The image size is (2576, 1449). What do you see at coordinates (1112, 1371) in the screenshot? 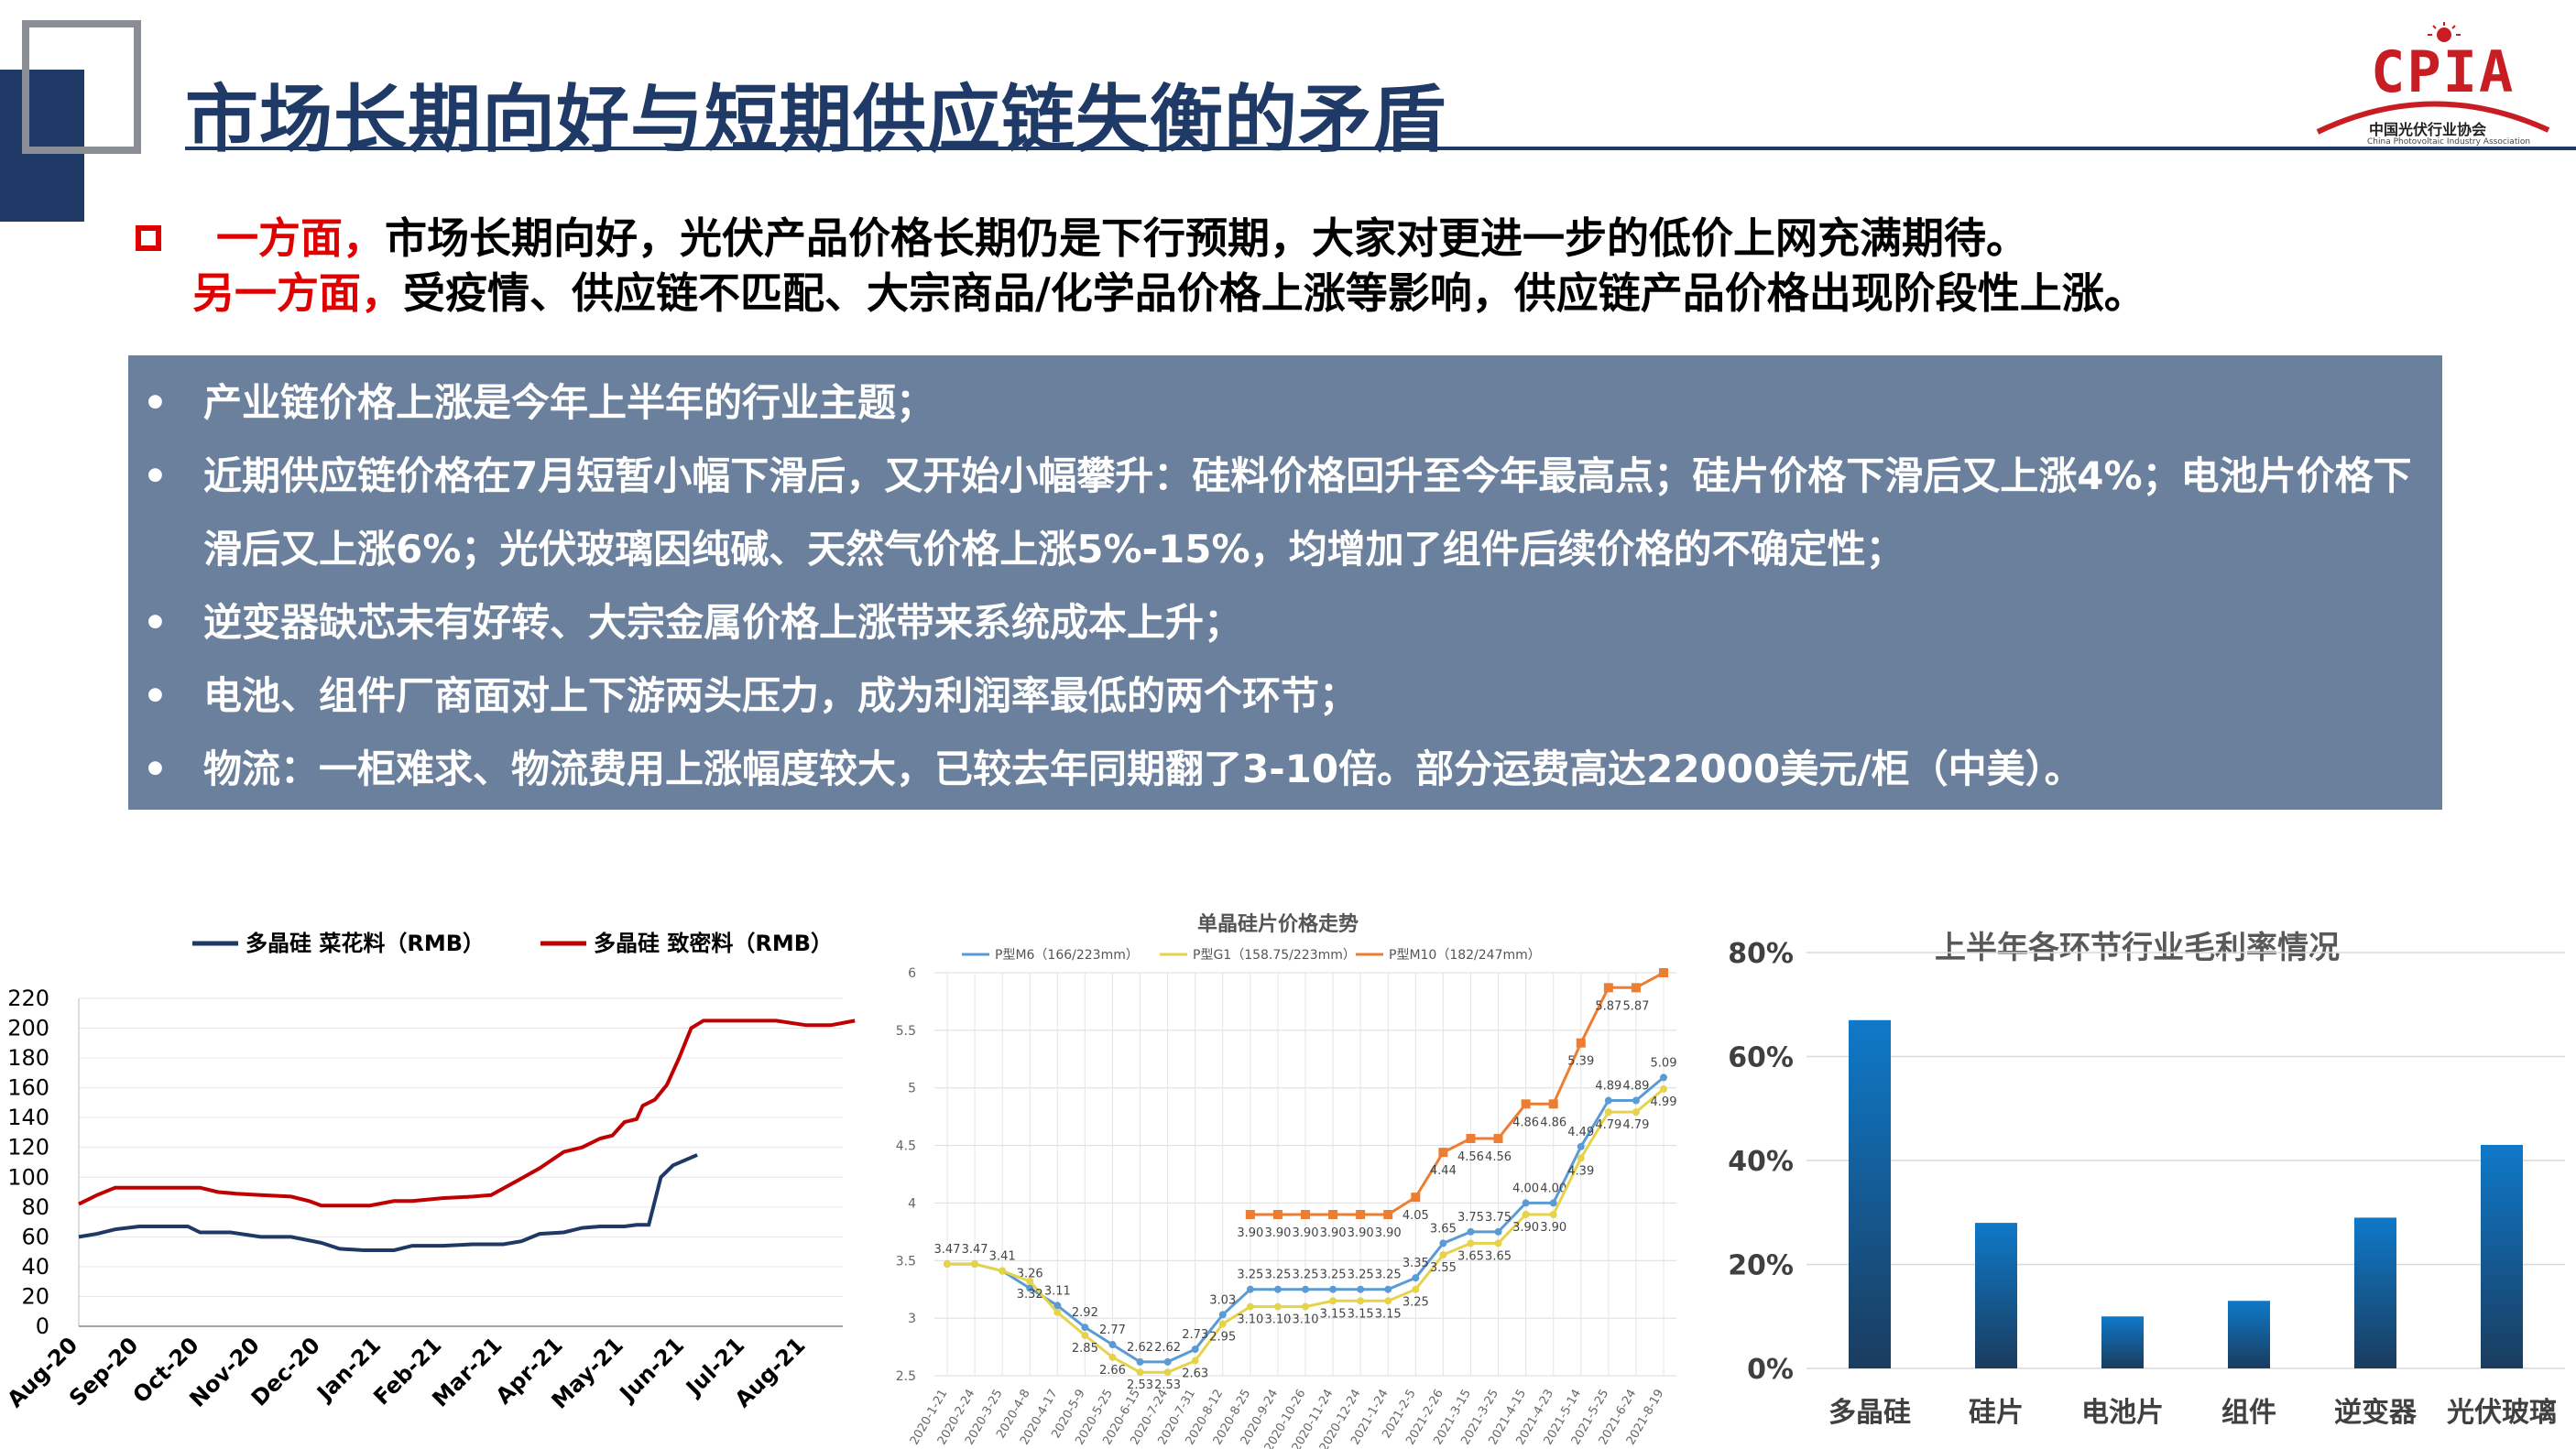
I see `data-label: 2.66` at bounding box center [1112, 1371].